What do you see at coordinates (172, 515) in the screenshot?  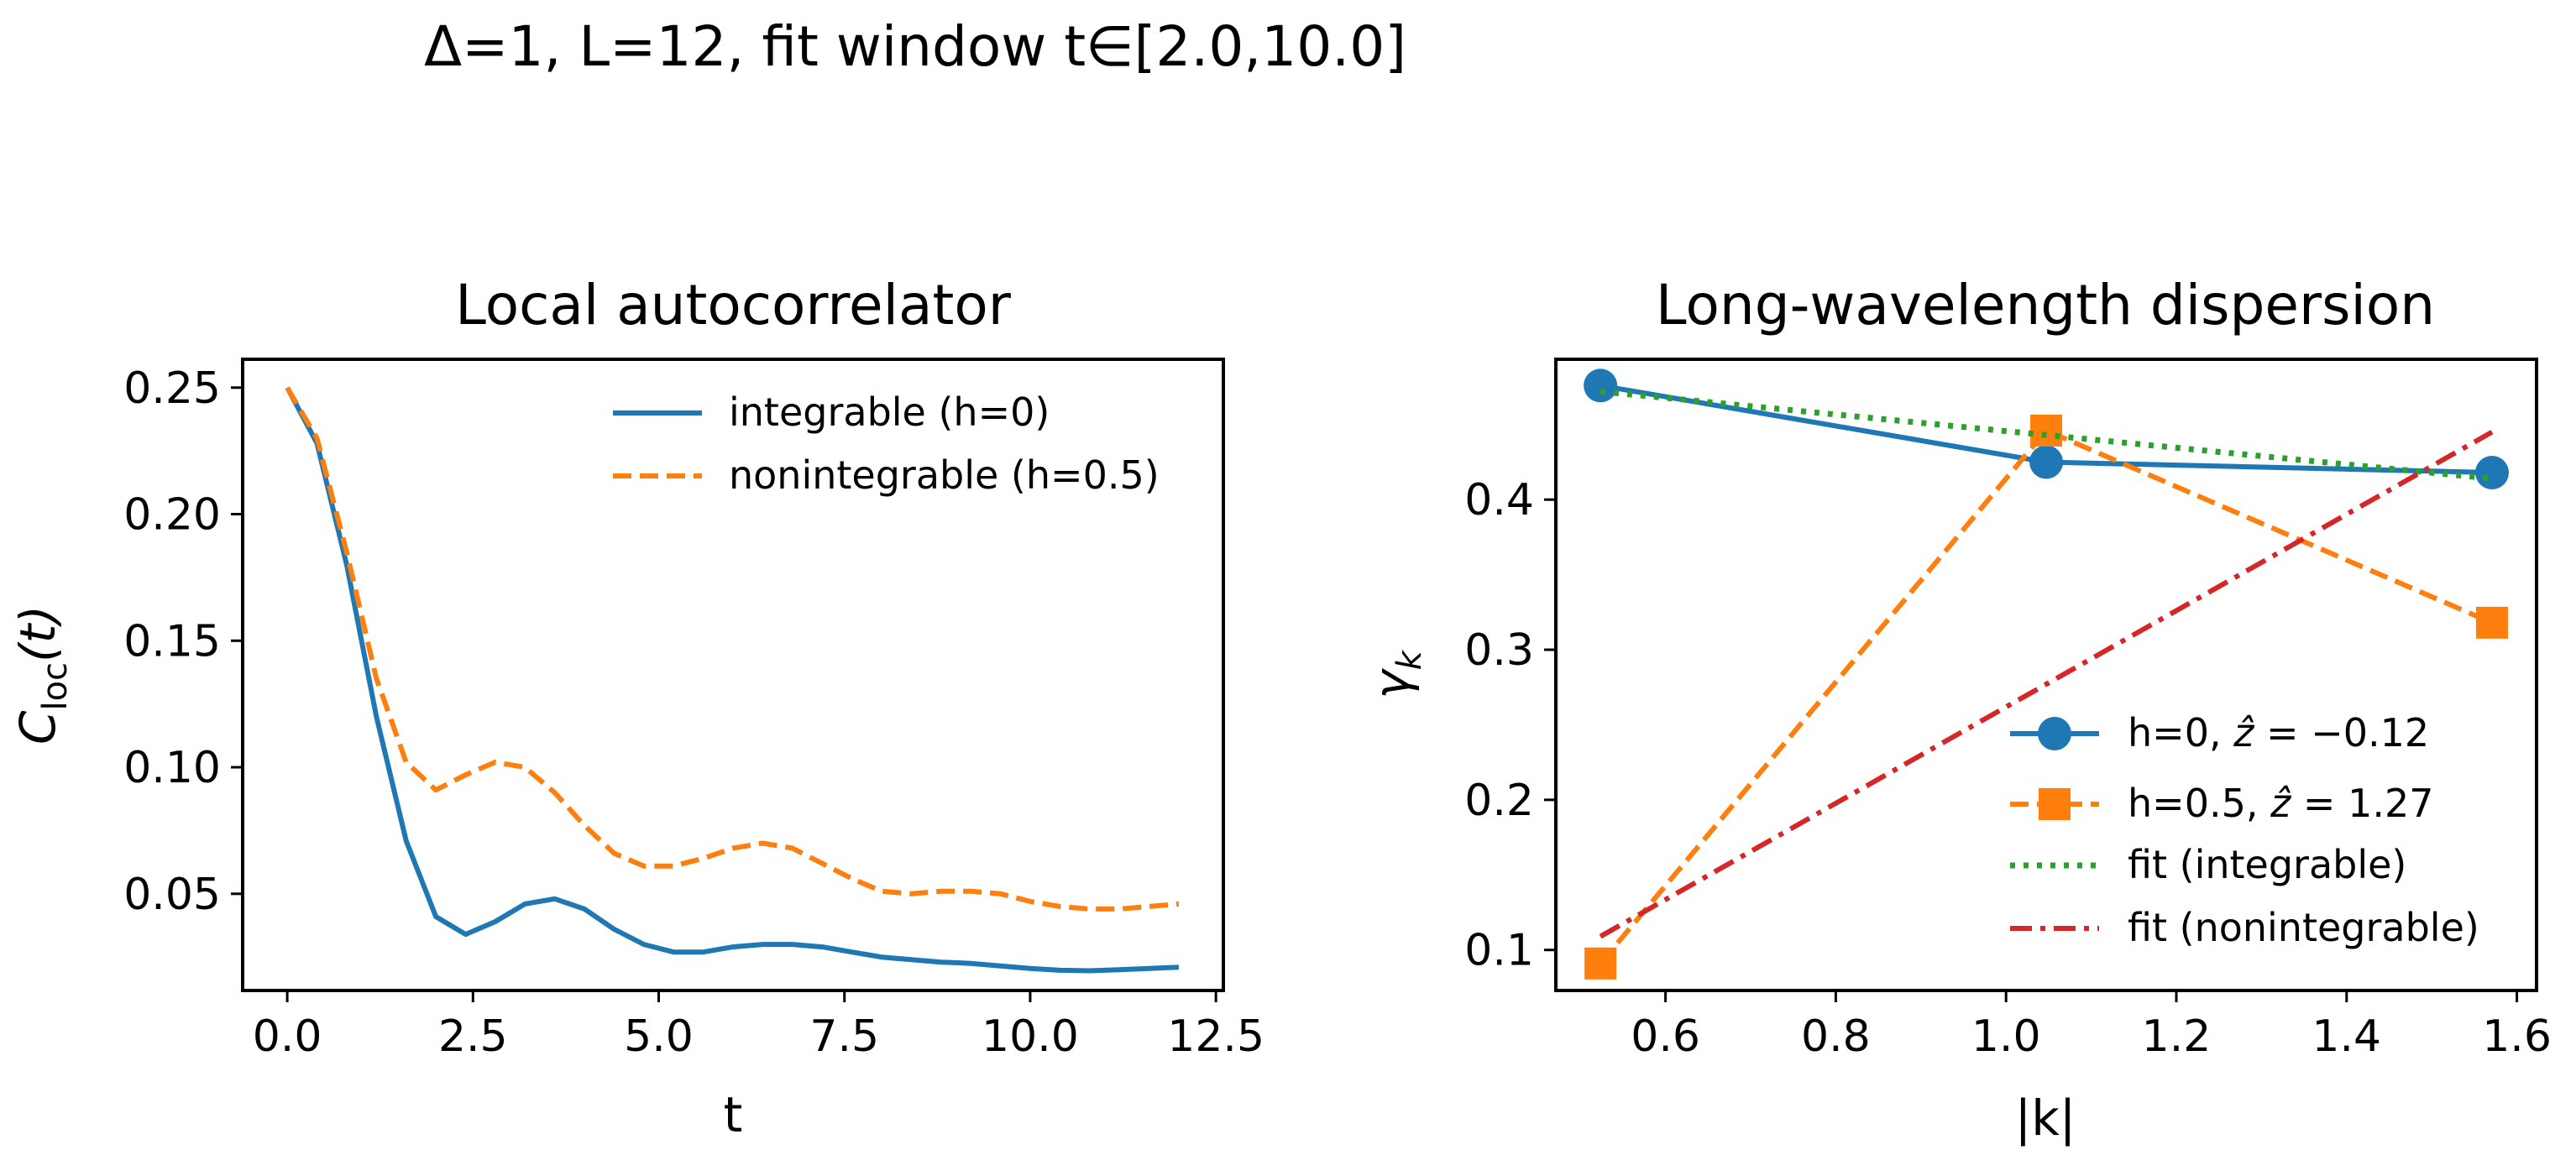 I see `y-tick-label: 0.20` at bounding box center [172, 515].